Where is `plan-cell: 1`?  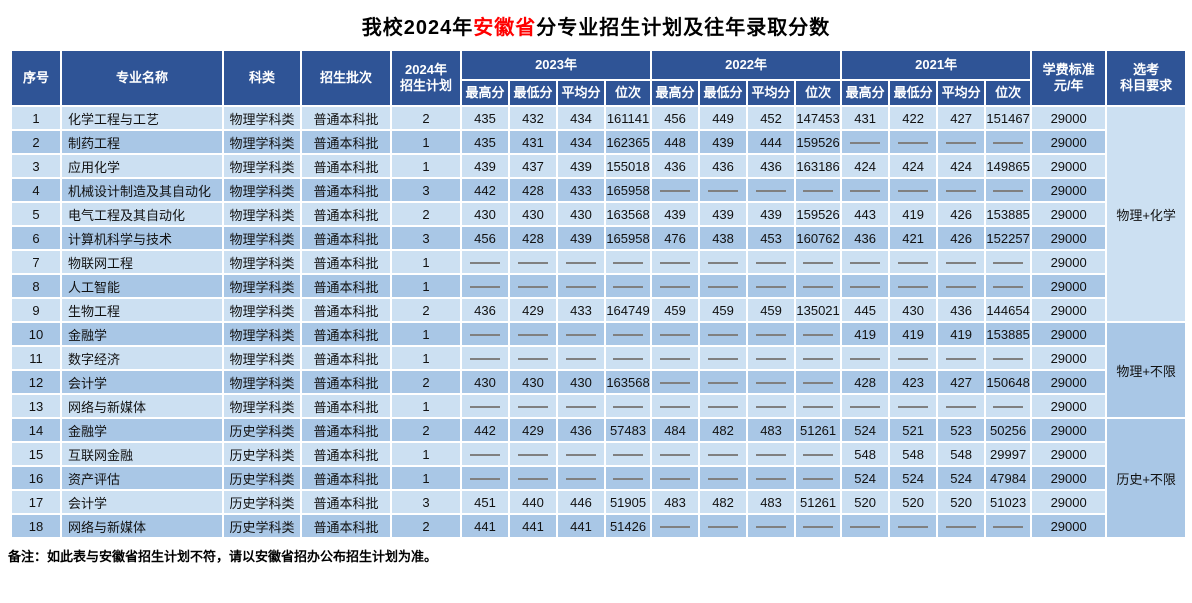 plan-cell: 1 is located at coordinates (426, 454).